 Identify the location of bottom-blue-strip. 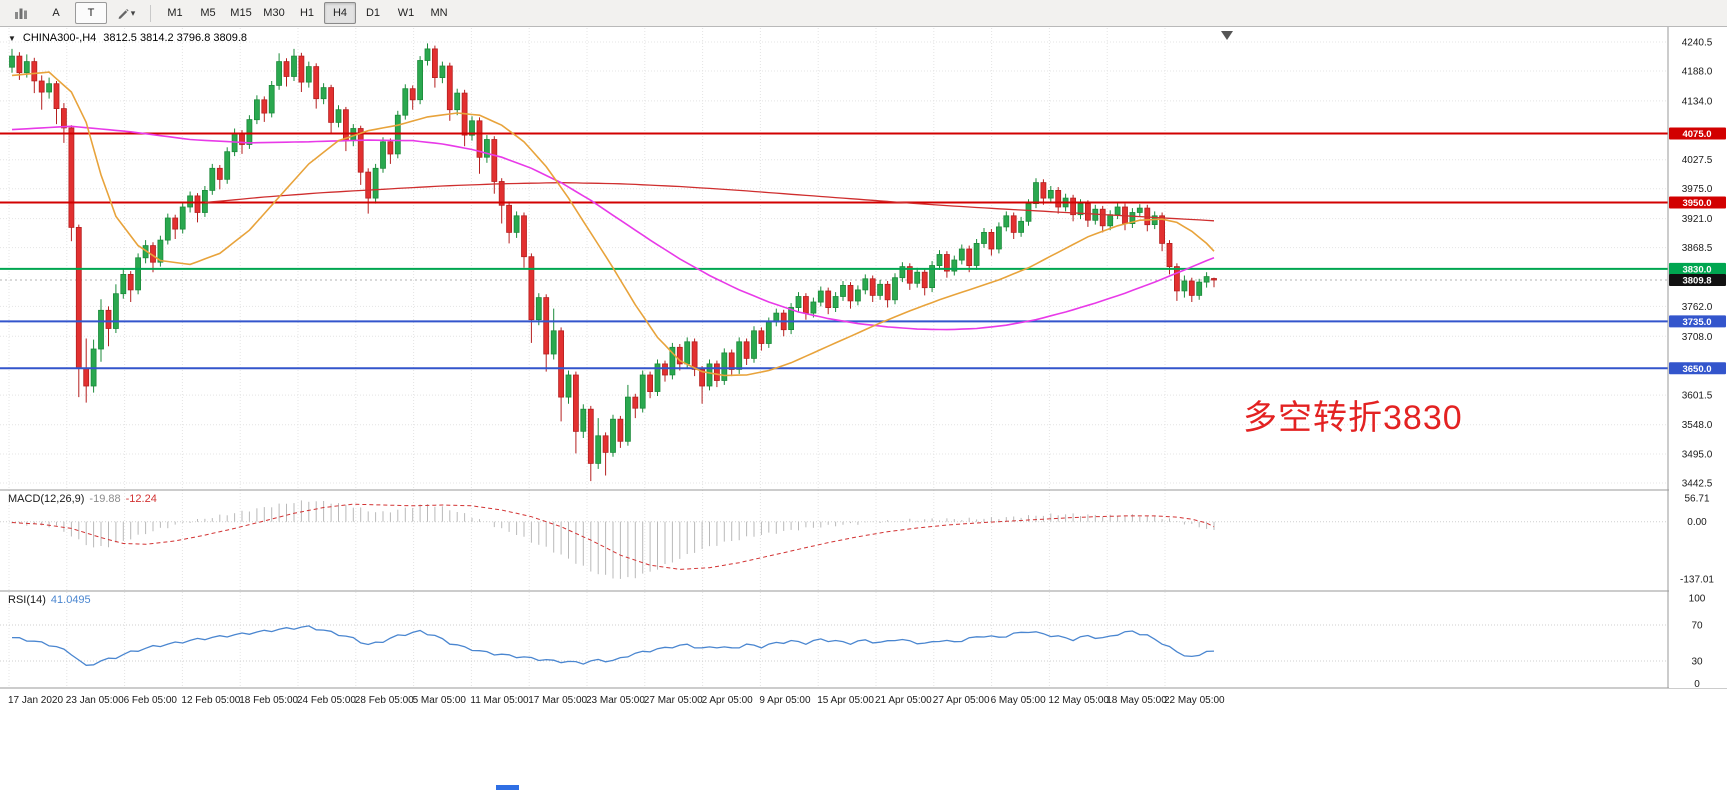
(507, 787).